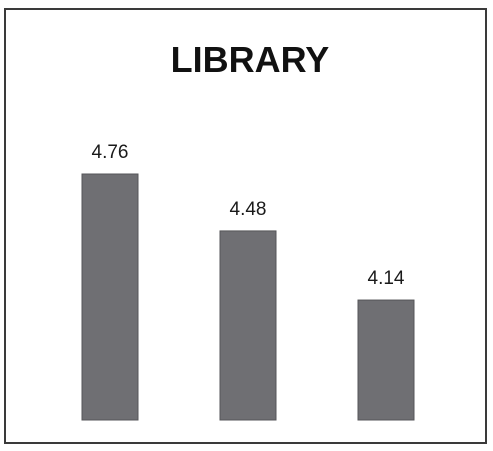 This screenshot has height=451, width=493. Describe the element at coordinates (250, 59) in the screenshot. I see `chart-title: LIBRARY` at that location.